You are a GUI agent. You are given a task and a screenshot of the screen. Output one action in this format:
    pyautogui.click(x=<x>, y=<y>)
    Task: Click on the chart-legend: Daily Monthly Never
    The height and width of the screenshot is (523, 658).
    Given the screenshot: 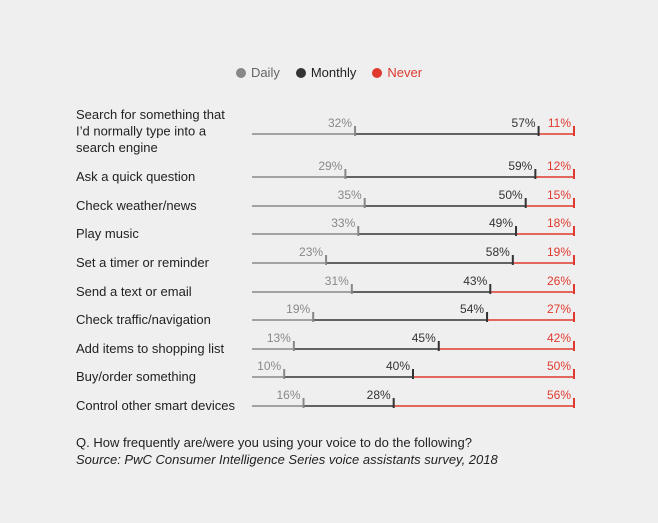 What is the action you would take?
    pyautogui.click(x=329, y=72)
    